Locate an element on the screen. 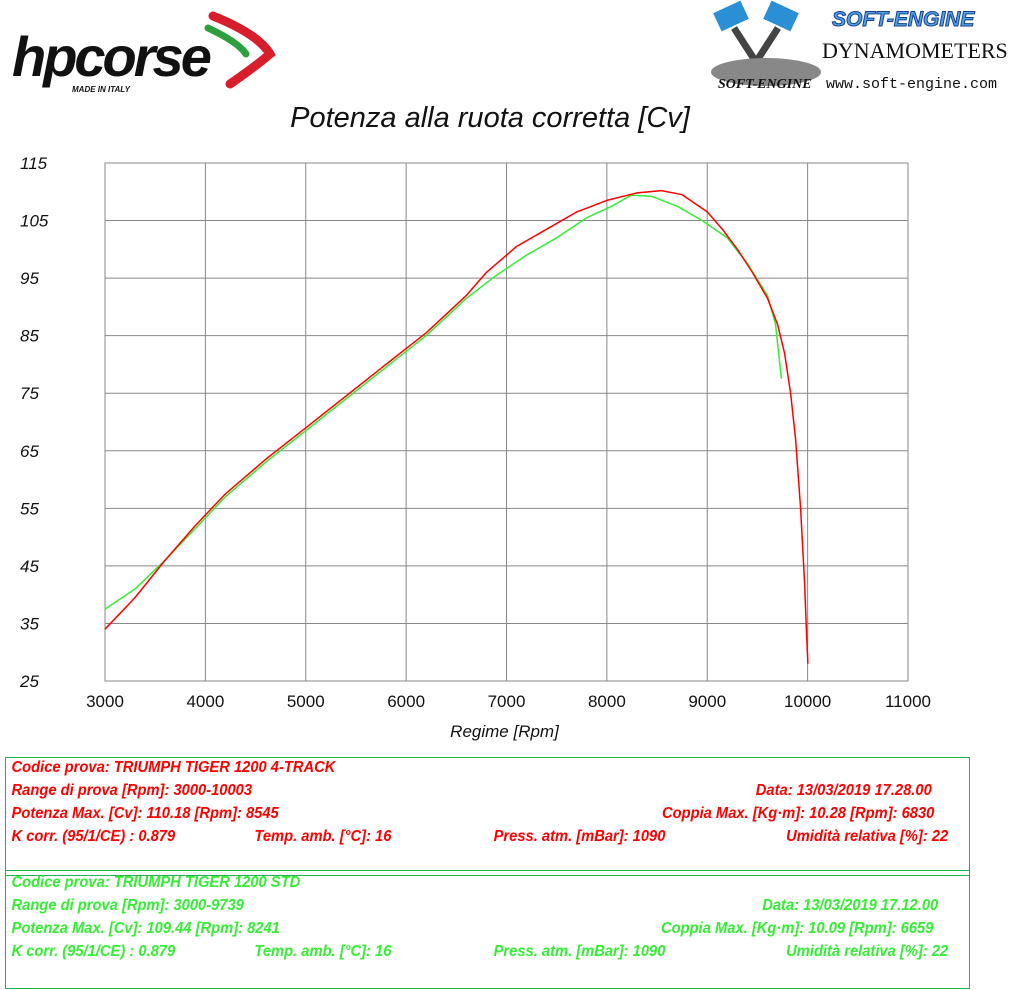  max-power: Potenza Max. [Cv]: 110.18 [Rpm]: 8545 is located at coordinates (145, 813).